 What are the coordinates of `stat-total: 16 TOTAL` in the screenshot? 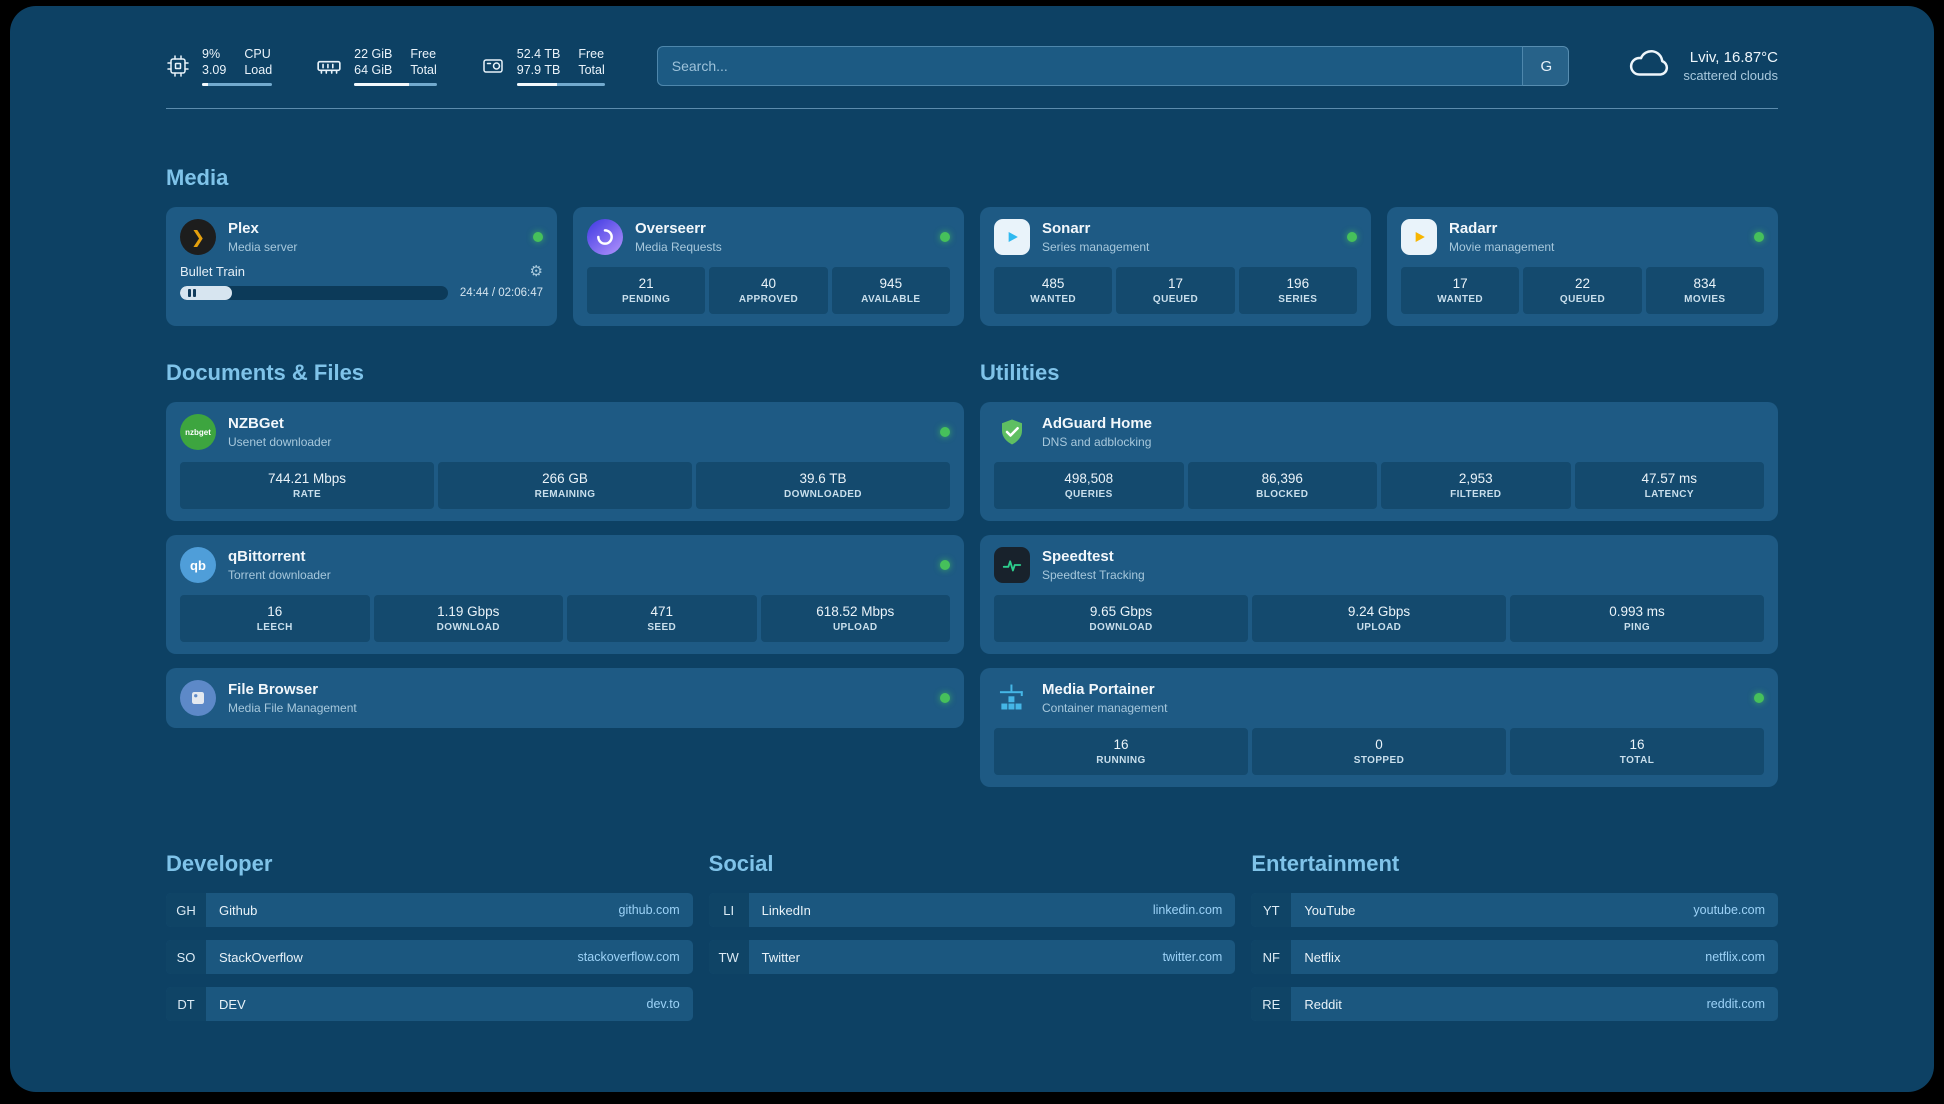 It's located at (1637, 751).